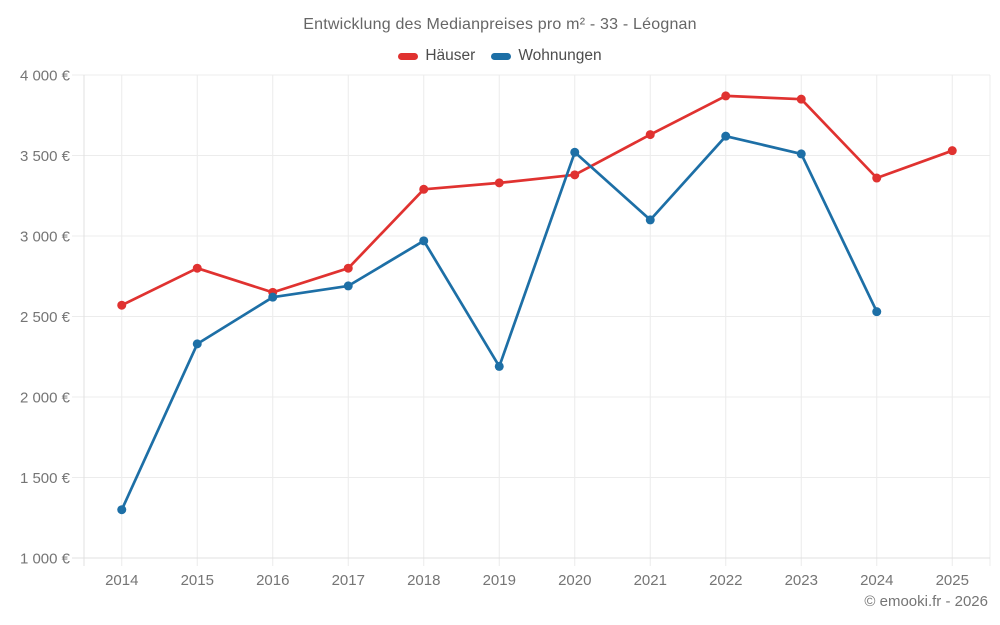 This screenshot has width=1000, height=625. Describe the element at coordinates (121, 580) in the screenshot. I see `x-axis-label: 2014` at that location.